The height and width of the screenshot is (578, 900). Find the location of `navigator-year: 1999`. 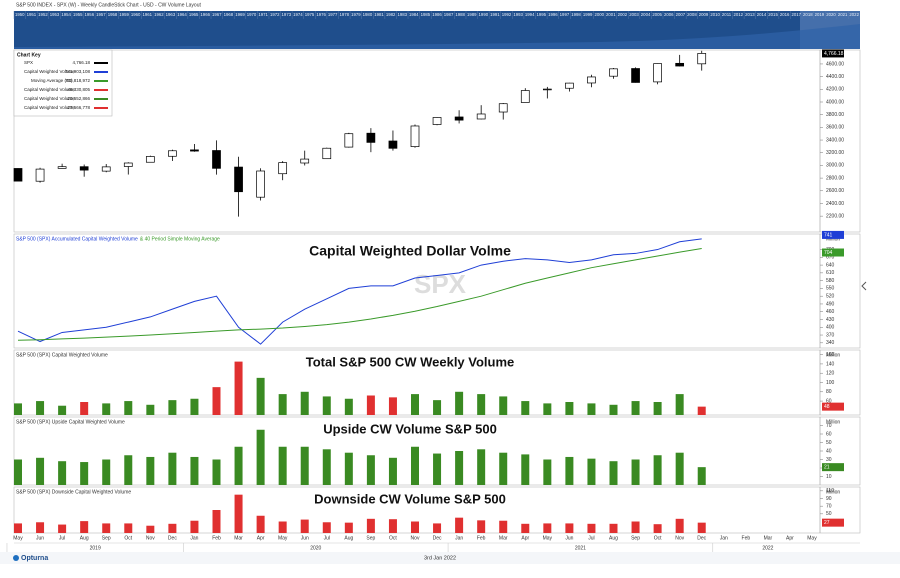

navigator-year: 1999 is located at coordinates (588, 14).